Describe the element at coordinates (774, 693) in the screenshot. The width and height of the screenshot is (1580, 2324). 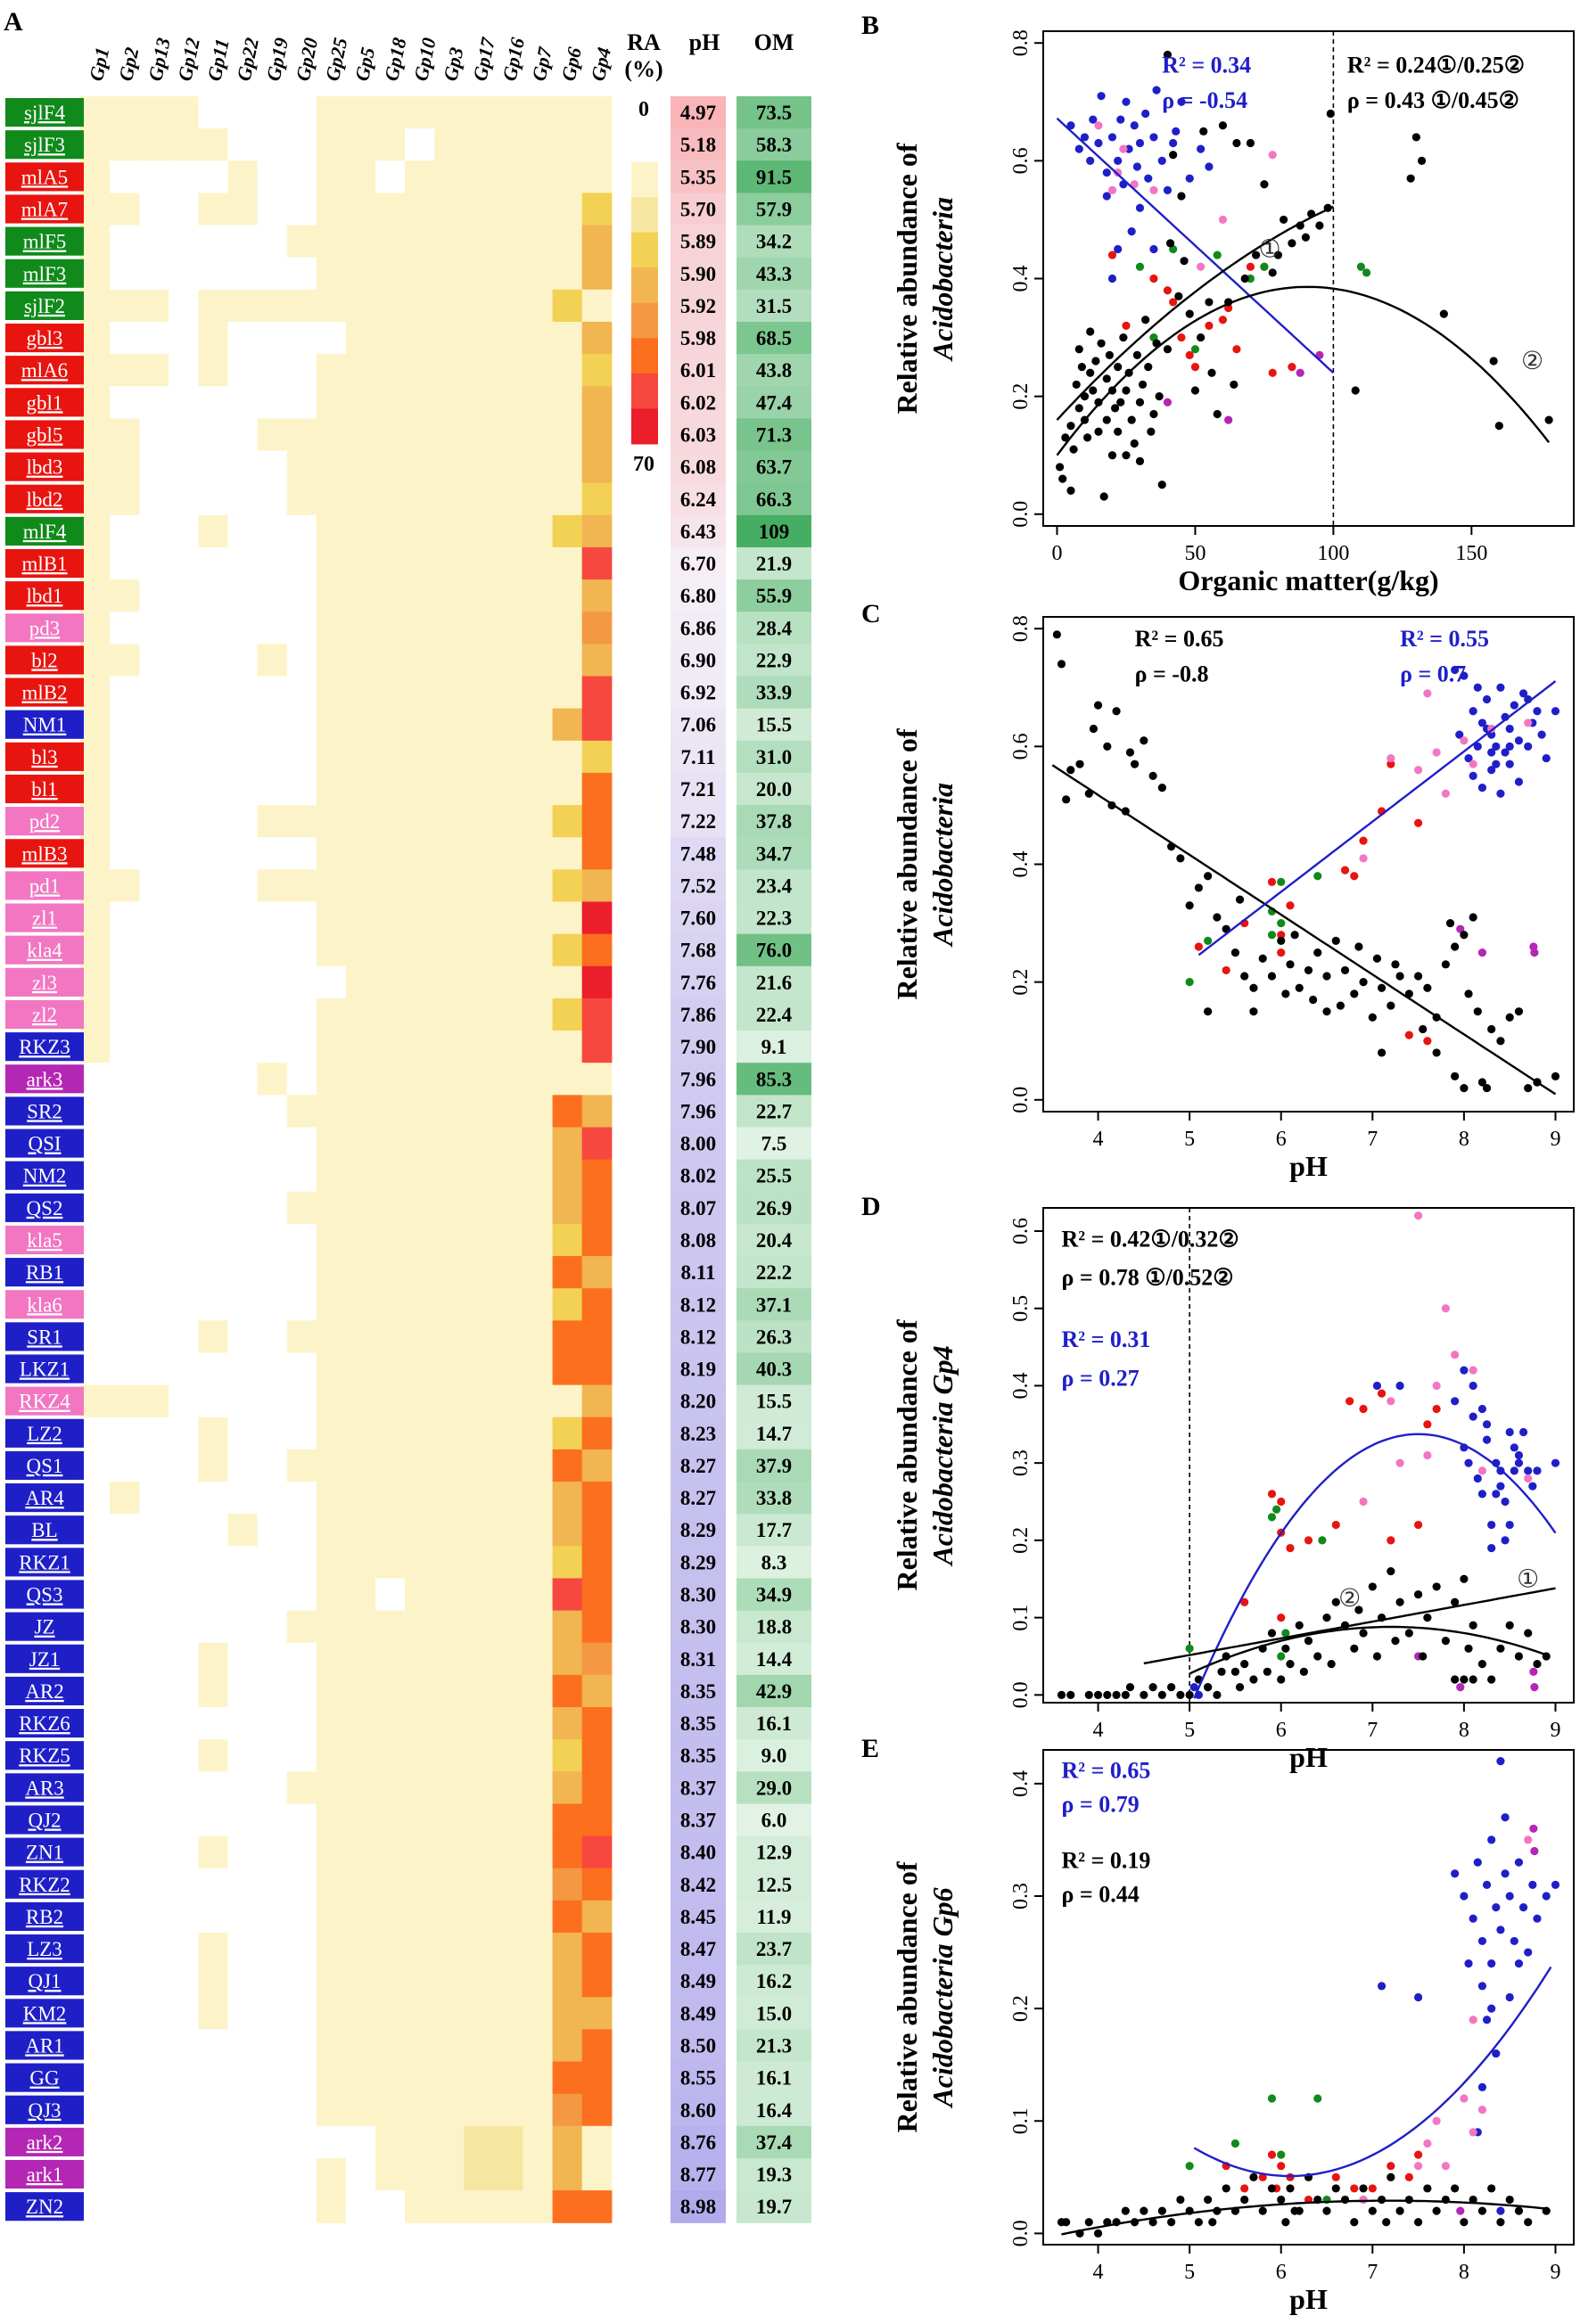
I see `om-value: 33.9` at that location.